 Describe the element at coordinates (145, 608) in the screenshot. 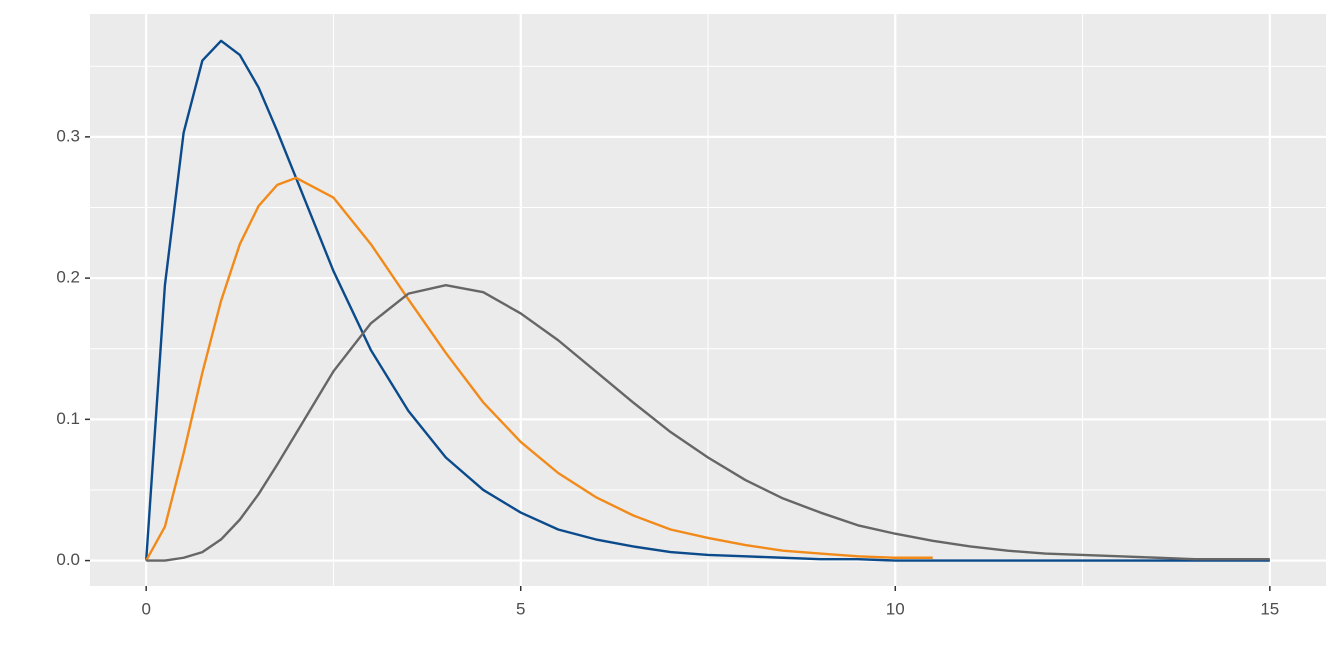

I see `x-tick-label: 0` at that location.